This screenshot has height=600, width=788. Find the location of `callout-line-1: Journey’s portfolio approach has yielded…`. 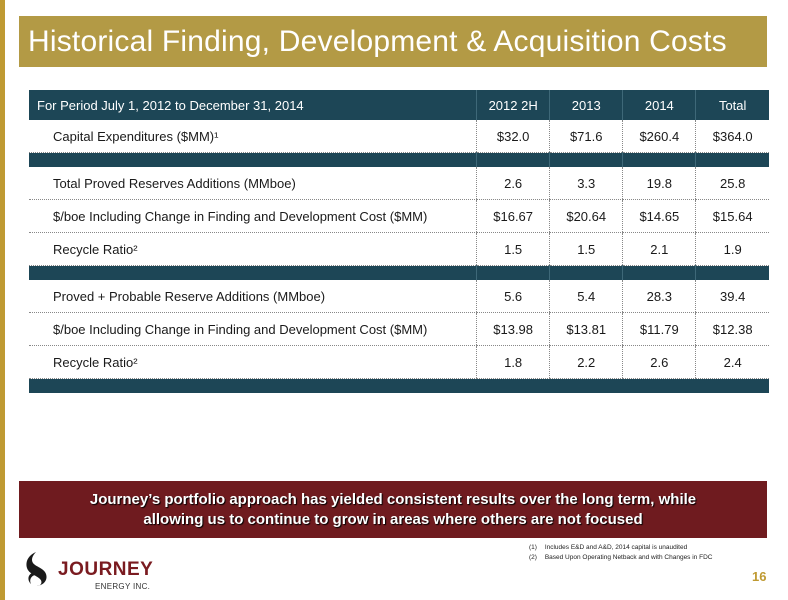

callout-line-1: Journey’s portfolio approach has yielded… is located at coordinates (393, 499).